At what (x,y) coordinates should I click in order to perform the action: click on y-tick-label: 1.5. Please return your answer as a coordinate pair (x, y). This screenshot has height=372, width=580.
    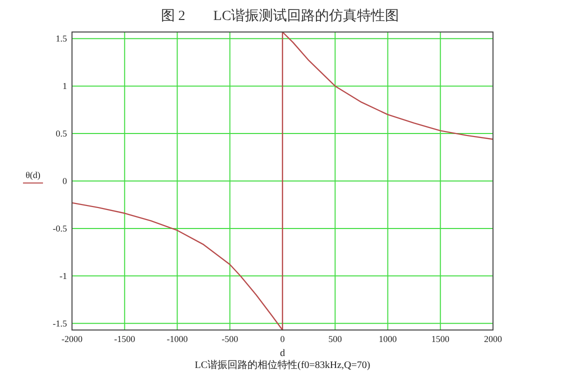
    Looking at the image, I should click on (62, 39).